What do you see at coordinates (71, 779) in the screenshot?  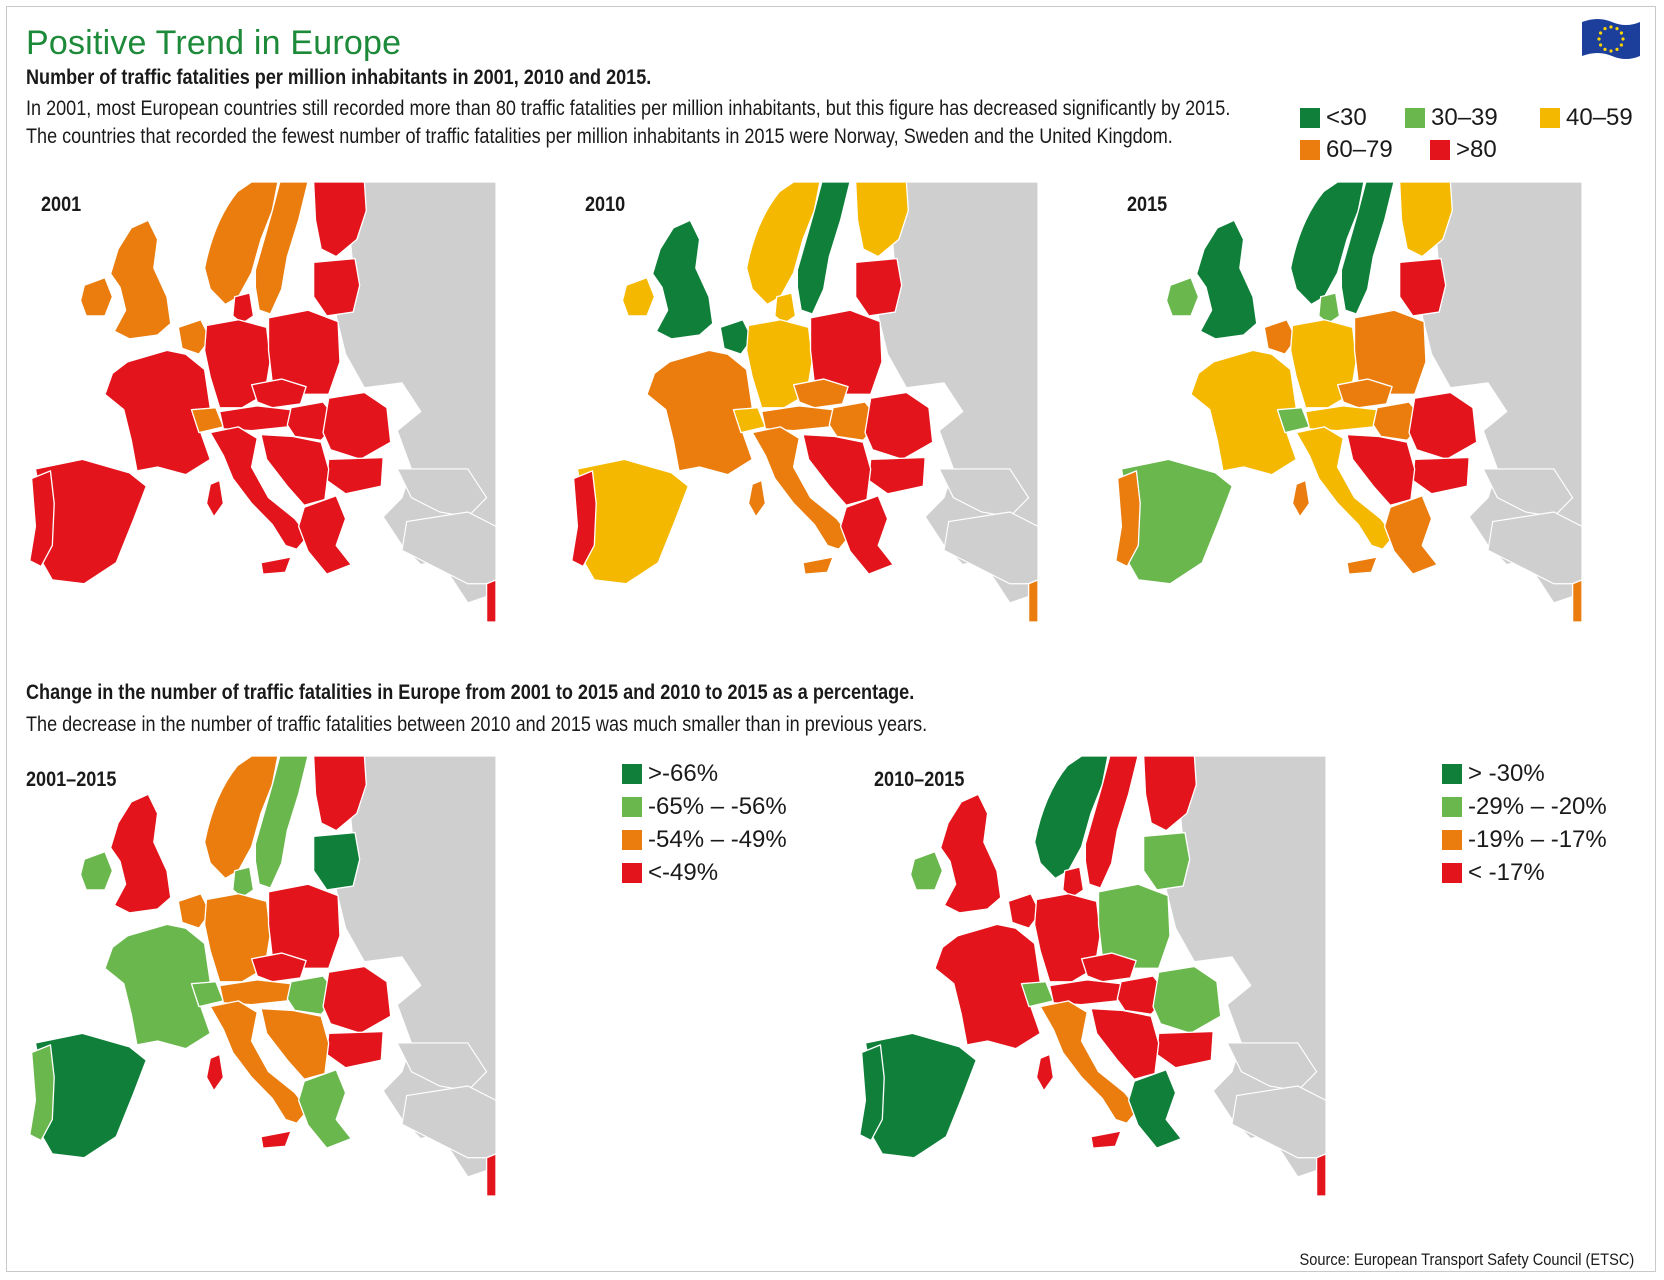 I see `map-label-2001-2015: 2001–2015` at bounding box center [71, 779].